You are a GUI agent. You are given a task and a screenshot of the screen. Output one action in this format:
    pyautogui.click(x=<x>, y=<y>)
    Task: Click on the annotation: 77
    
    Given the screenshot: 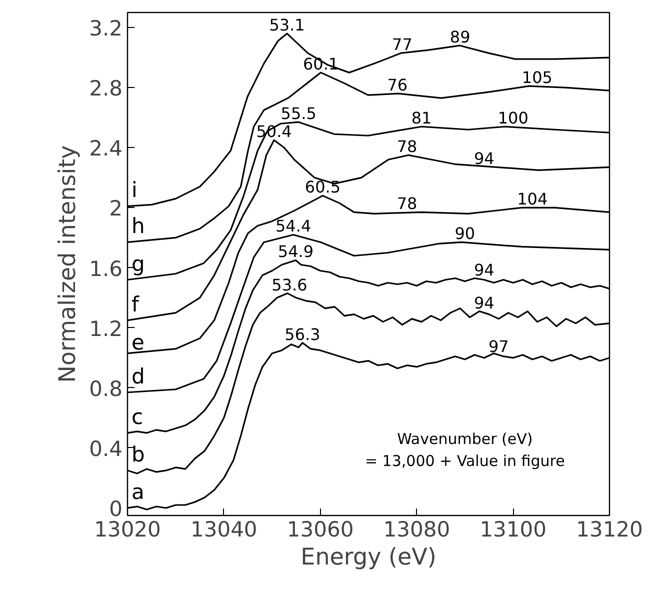 What is the action you would take?
    pyautogui.click(x=402, y=44)
    